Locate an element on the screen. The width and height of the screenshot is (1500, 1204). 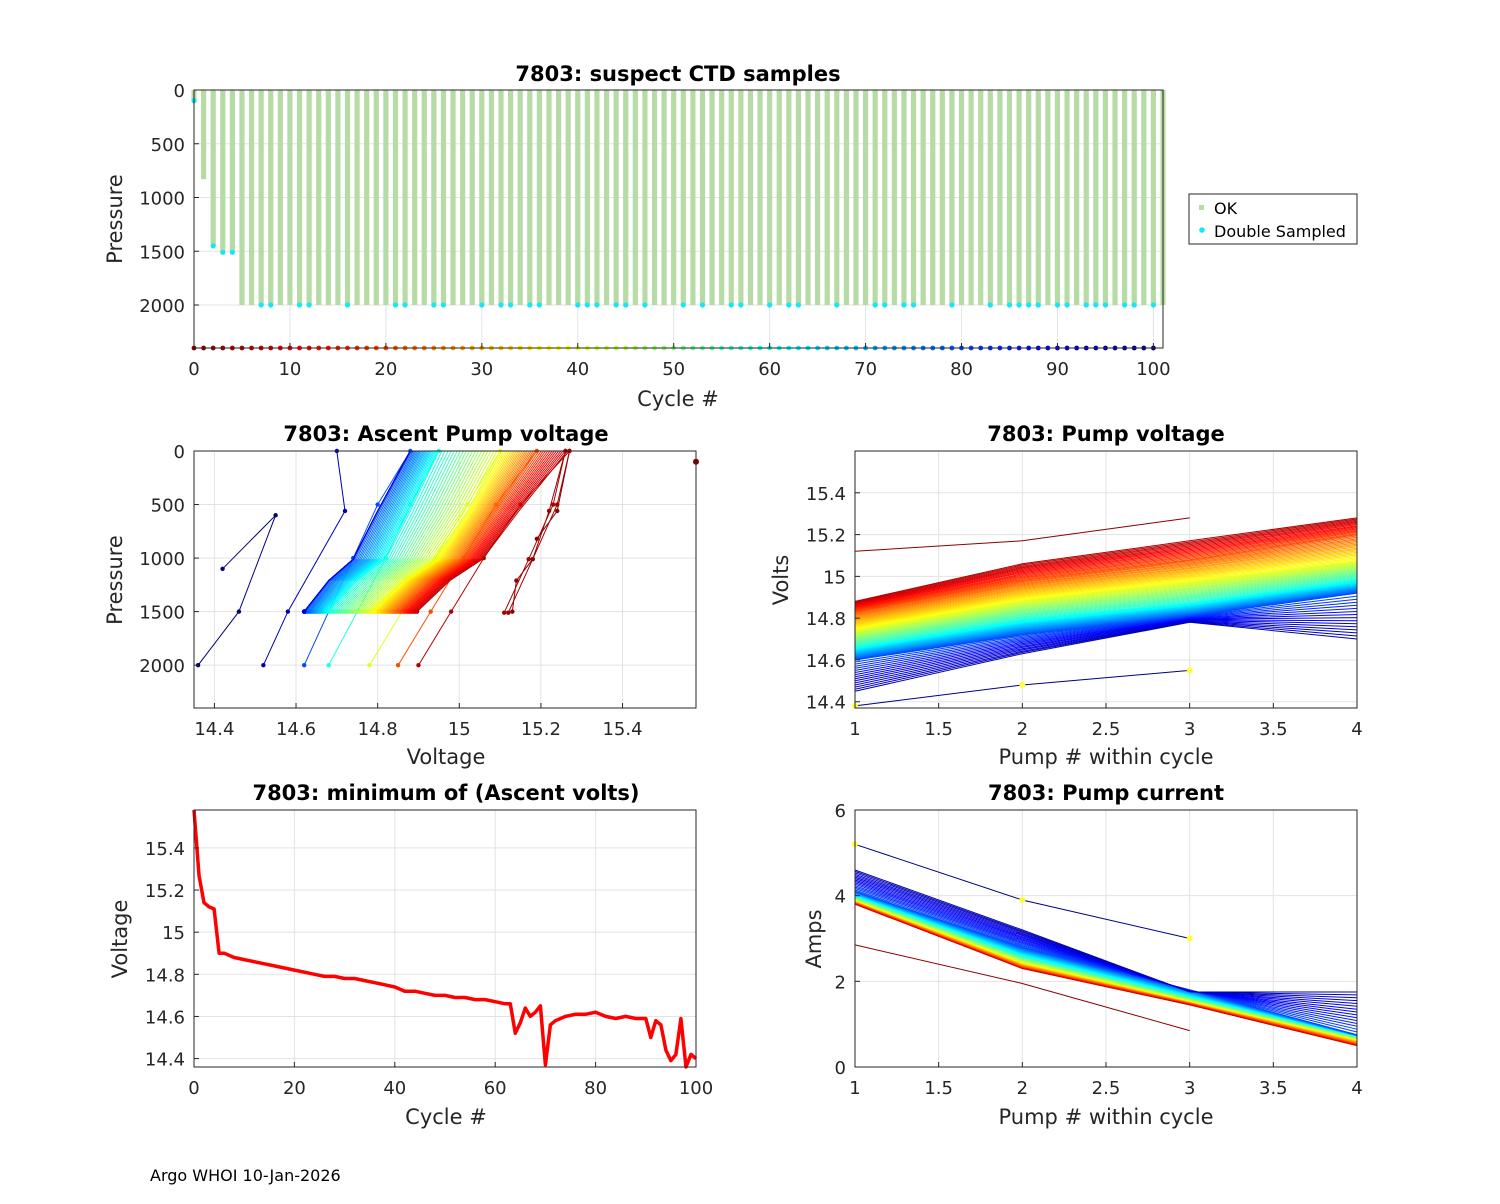
minv-ytick-label: 15.4 is located at coordinates (165, 849).